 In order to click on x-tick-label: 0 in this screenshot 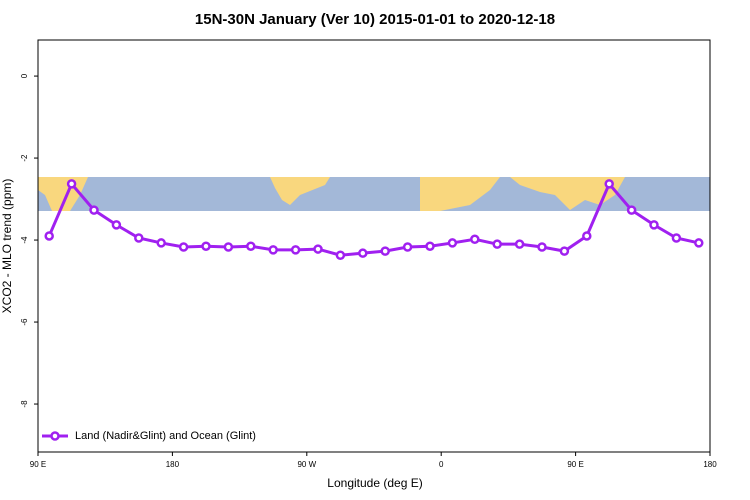, I will do `click(441, 464)`.